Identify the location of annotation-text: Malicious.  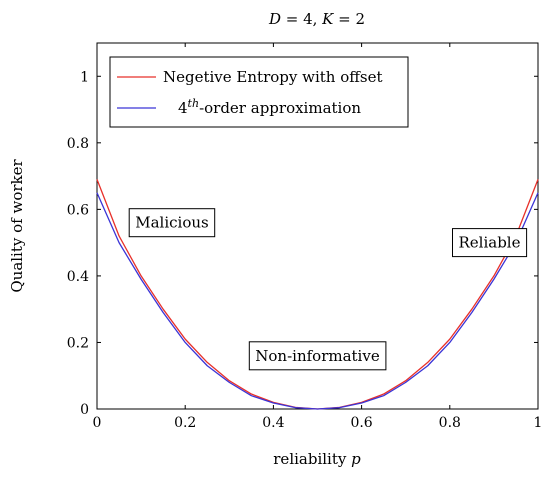
(171, 223).